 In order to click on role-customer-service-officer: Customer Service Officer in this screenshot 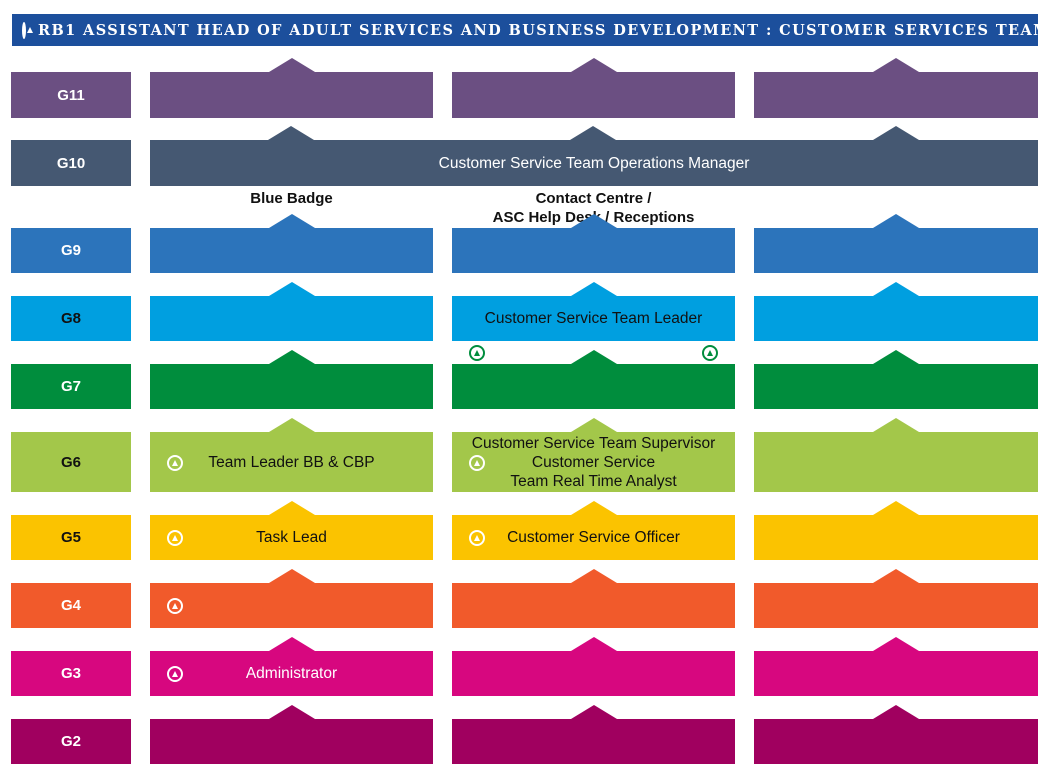, I will do `click(593, 537)`.